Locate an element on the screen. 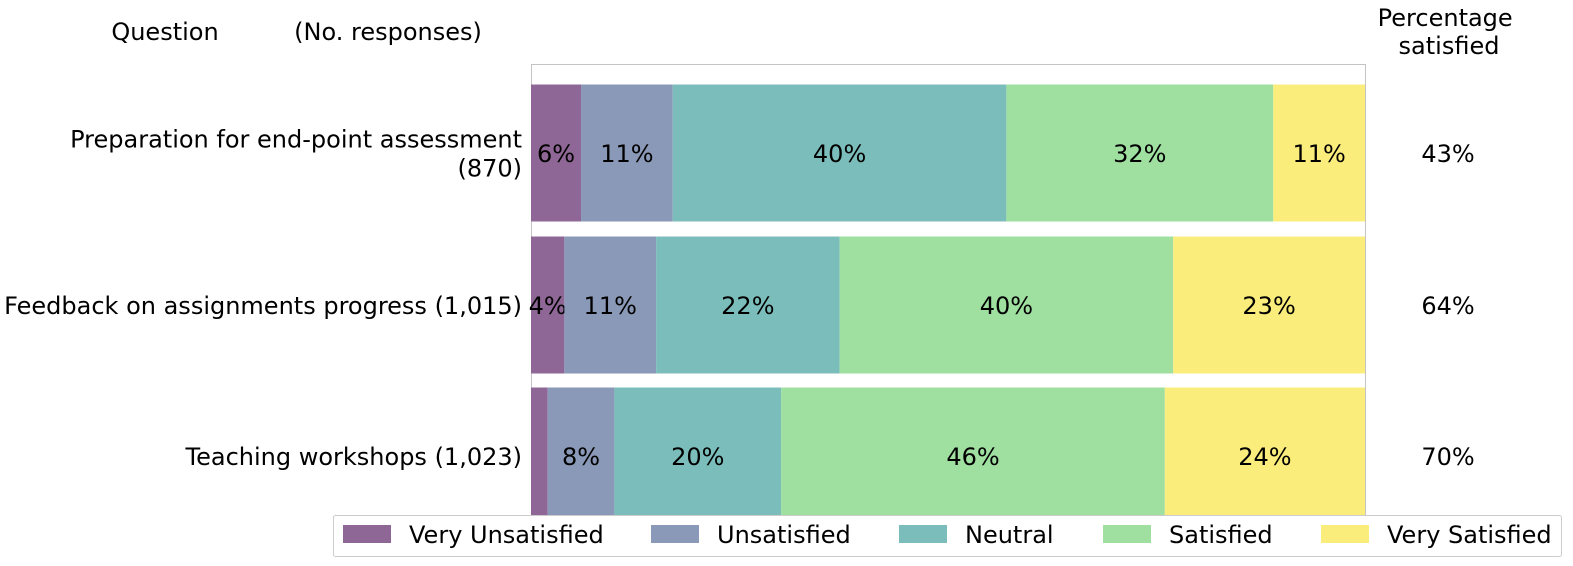  bar-data-label: 4% is located at coordinates (548, 306).